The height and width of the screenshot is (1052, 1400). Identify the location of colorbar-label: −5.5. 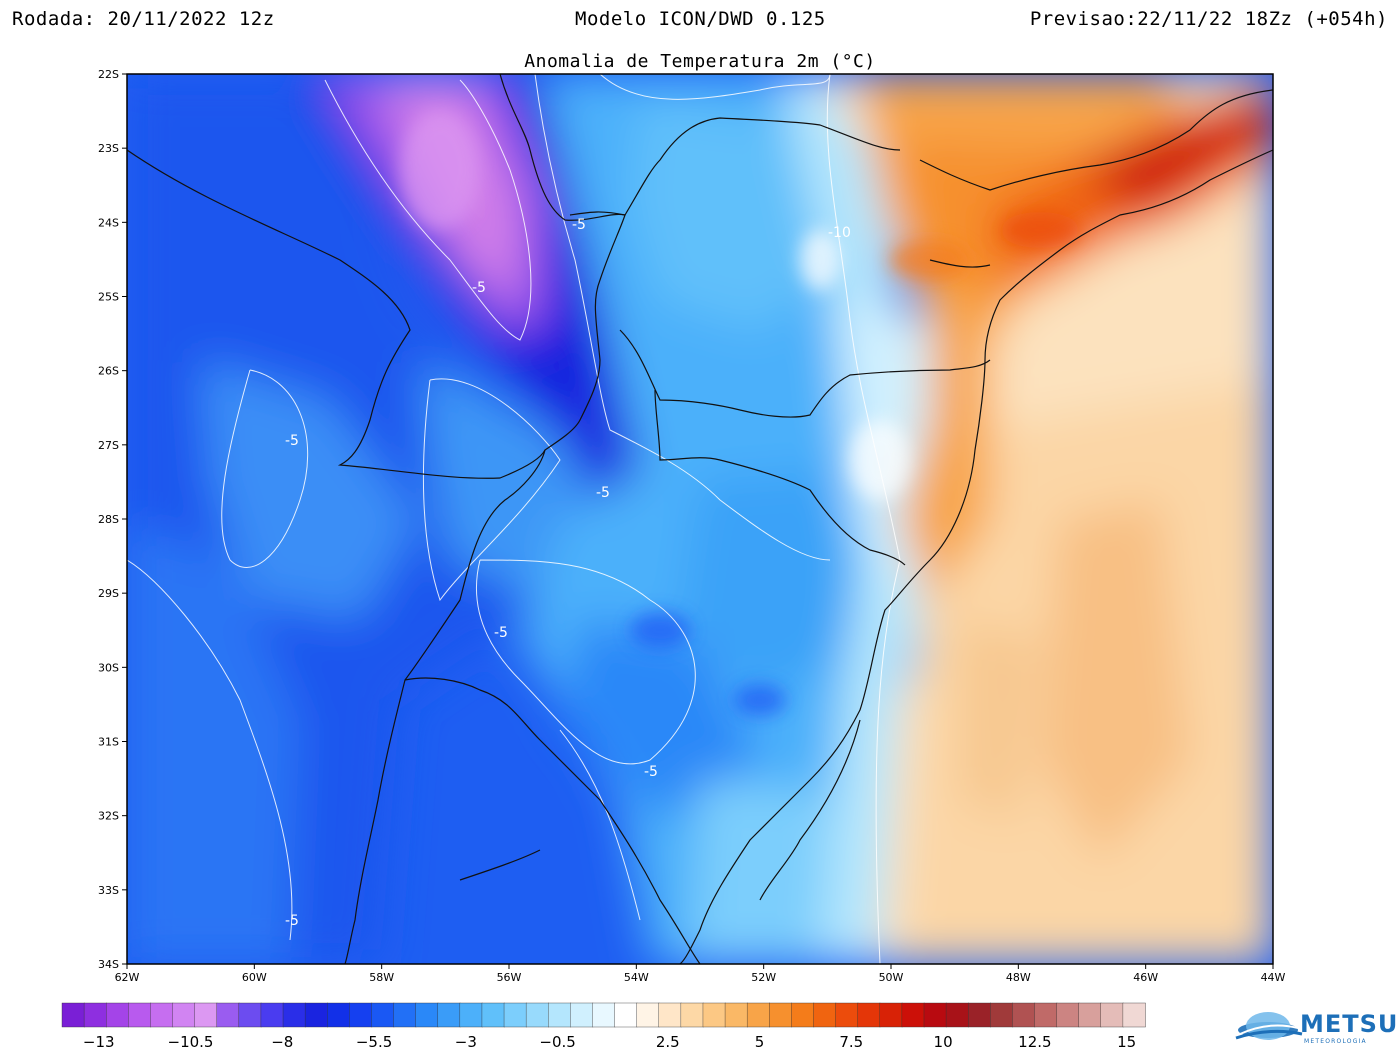
(374, 1042).